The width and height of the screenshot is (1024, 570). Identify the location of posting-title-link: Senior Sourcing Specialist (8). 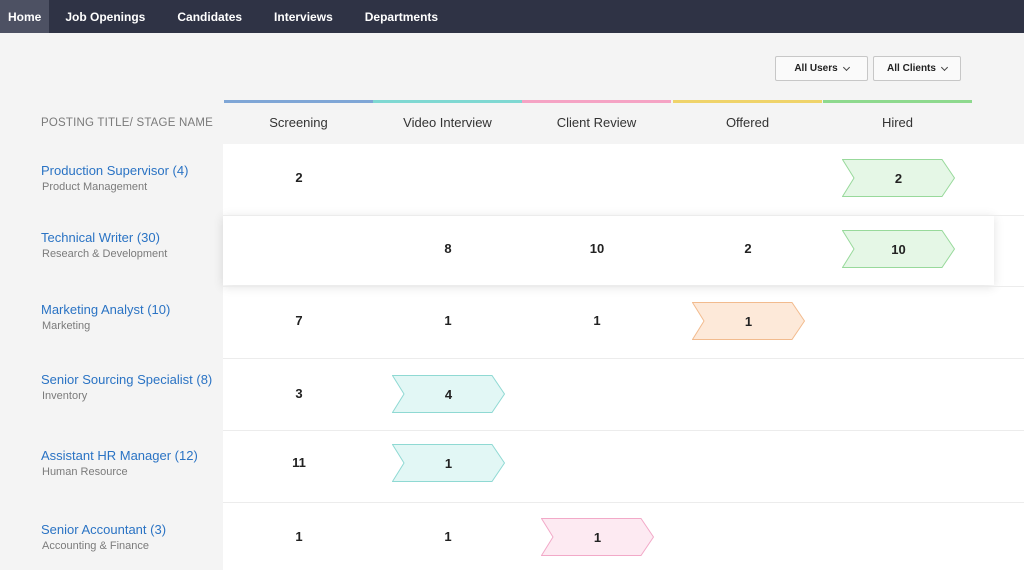
(127, 379).